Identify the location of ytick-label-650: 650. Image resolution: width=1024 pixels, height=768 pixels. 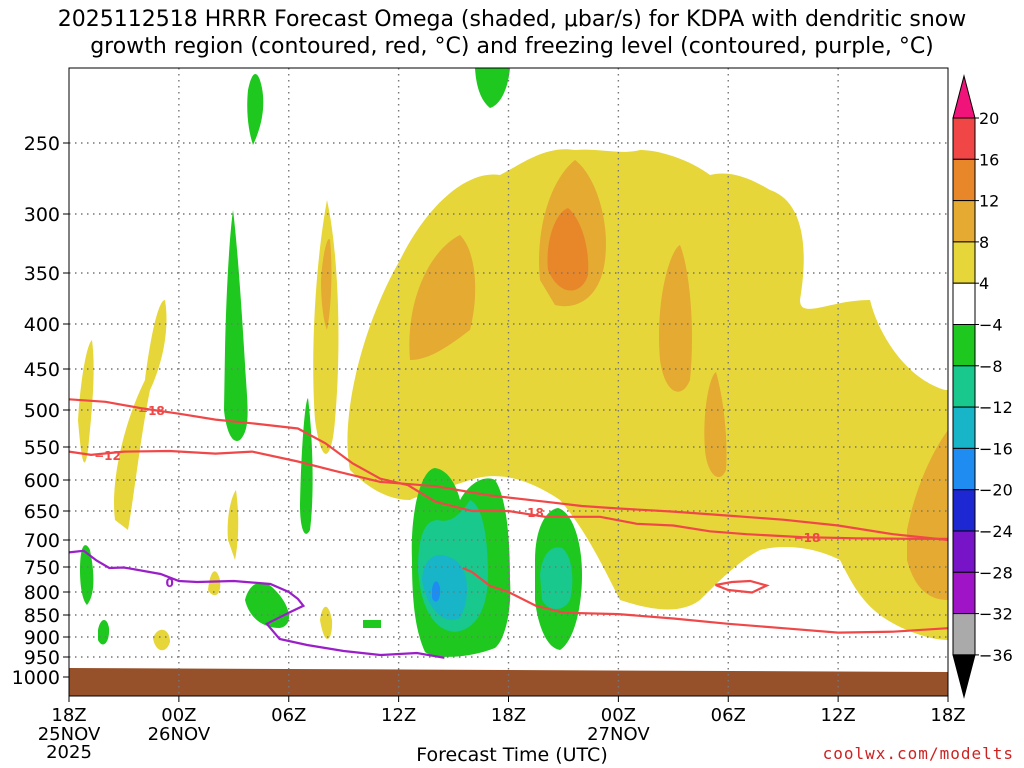
(42, 512).